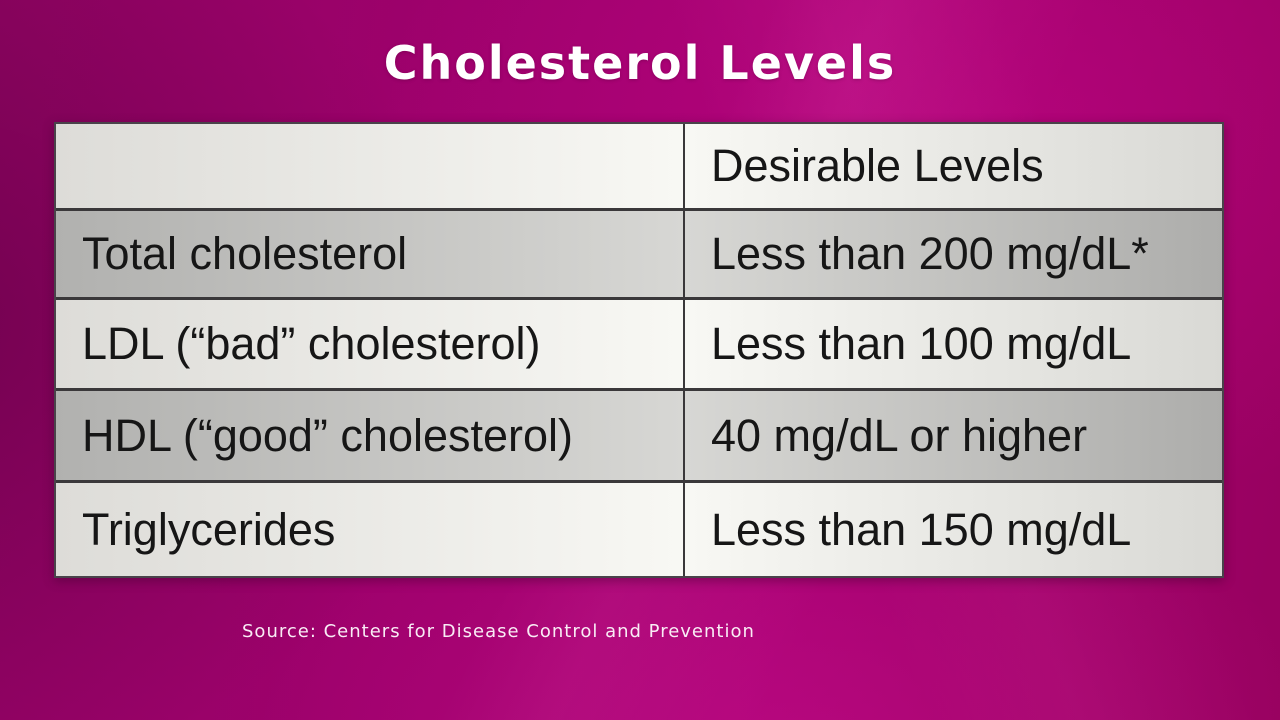 The height and width of the screenshot is (720, 1280). I want to click on table-header-desirable-levels: Desirable Levels, so click(953, 166).